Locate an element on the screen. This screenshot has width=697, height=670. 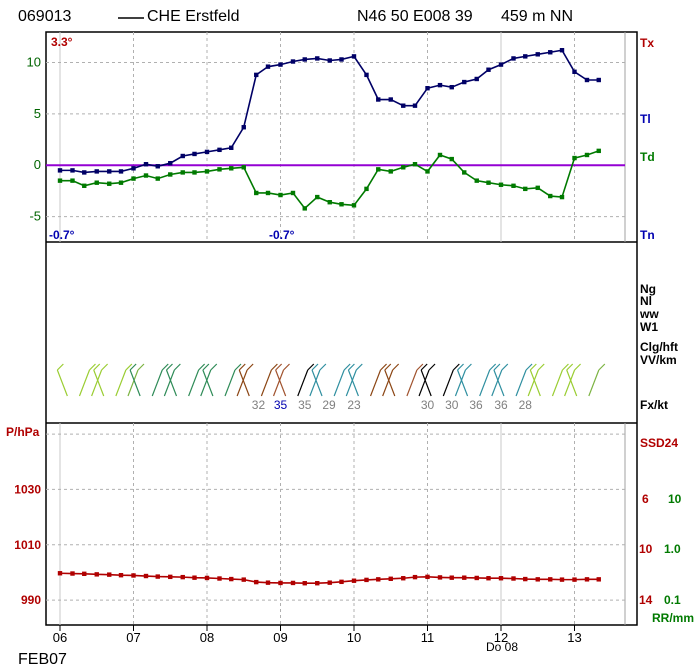
temp-tick-label: -5 is located at coordinates (35, 216).